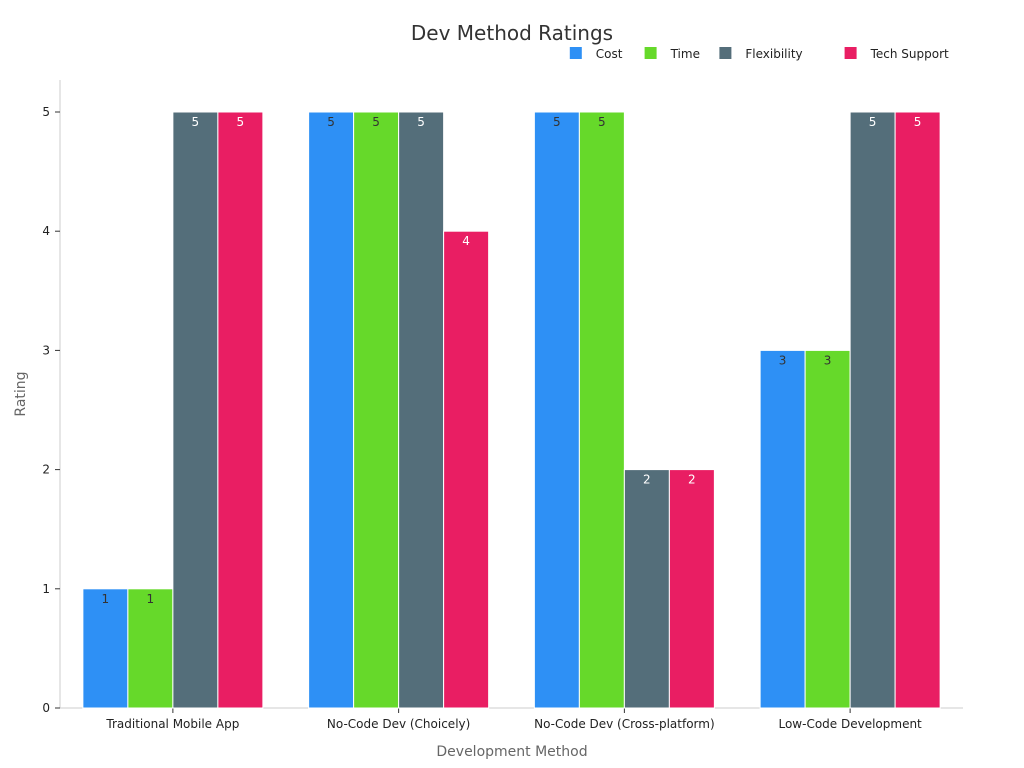 The width and height of the screenshot is (1024, 768). I want to click on x-tick-label: No-Code Dev (Cross-platform), so click(624, 724).